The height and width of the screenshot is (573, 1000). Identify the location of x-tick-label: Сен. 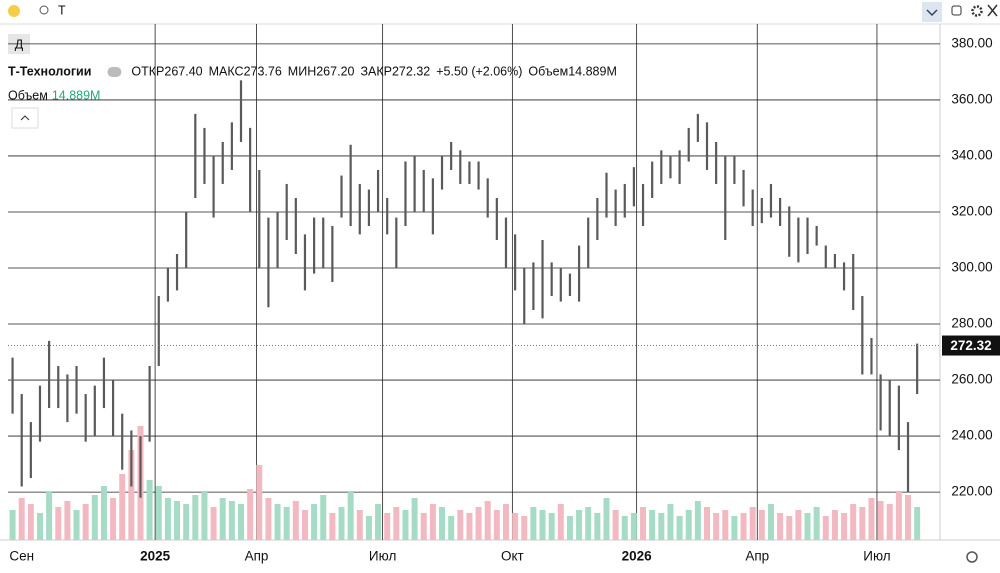
(21, 556).